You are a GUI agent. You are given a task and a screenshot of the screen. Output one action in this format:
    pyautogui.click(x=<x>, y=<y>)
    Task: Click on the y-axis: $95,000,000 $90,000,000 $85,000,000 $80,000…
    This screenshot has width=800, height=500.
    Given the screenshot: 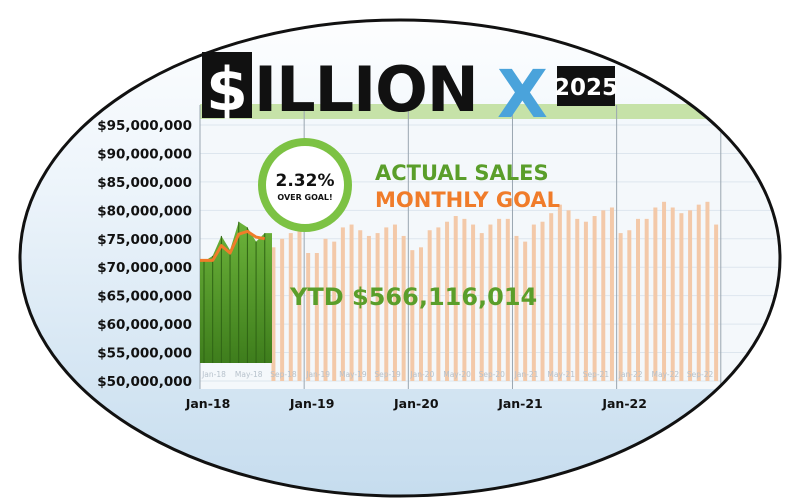 What is the action you would take?
    pyautogui.click(x=144, y=254)
    